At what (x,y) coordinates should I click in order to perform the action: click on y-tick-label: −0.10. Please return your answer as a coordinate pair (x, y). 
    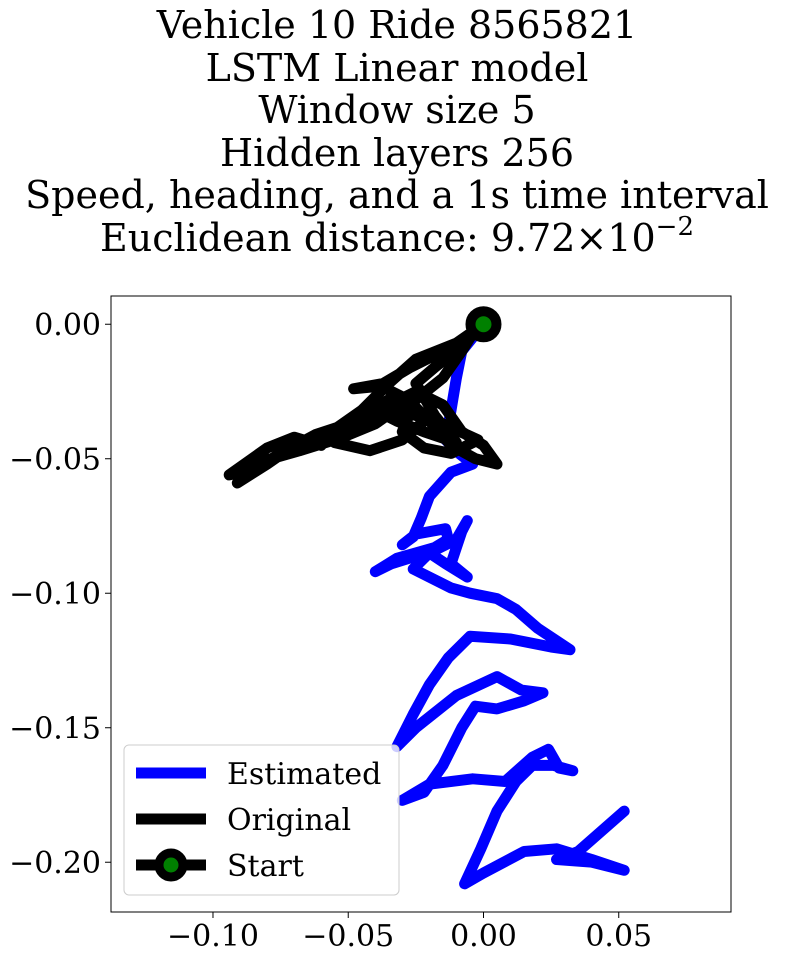
    Looking at the image, I should click on (55, 594).